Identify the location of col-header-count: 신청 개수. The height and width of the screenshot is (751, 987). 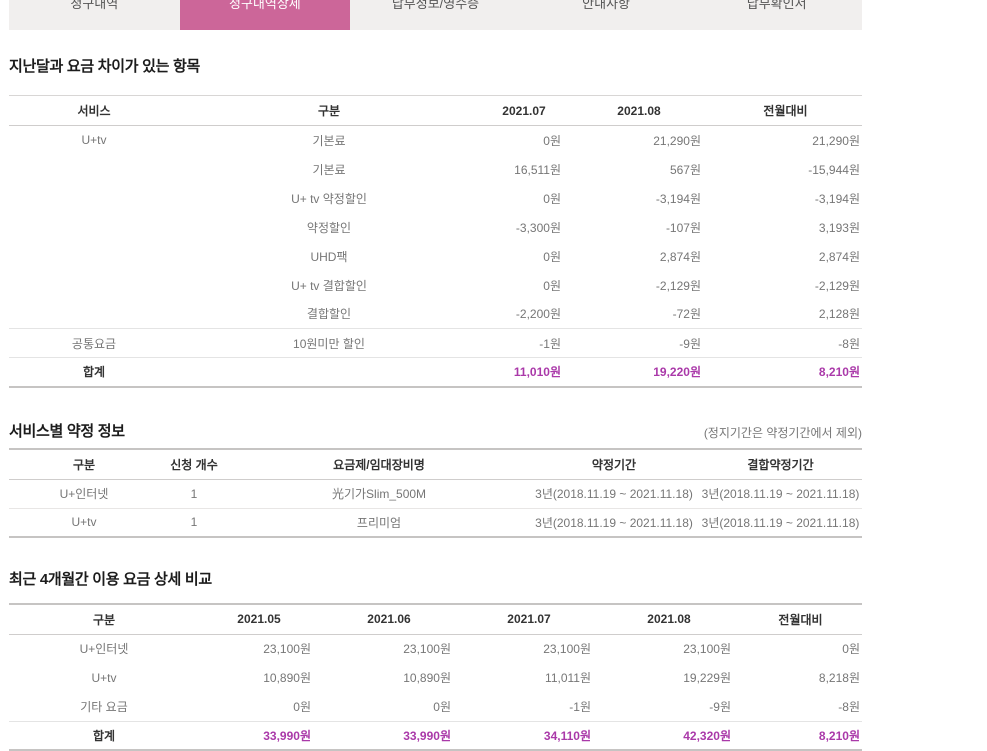
(194, 464).